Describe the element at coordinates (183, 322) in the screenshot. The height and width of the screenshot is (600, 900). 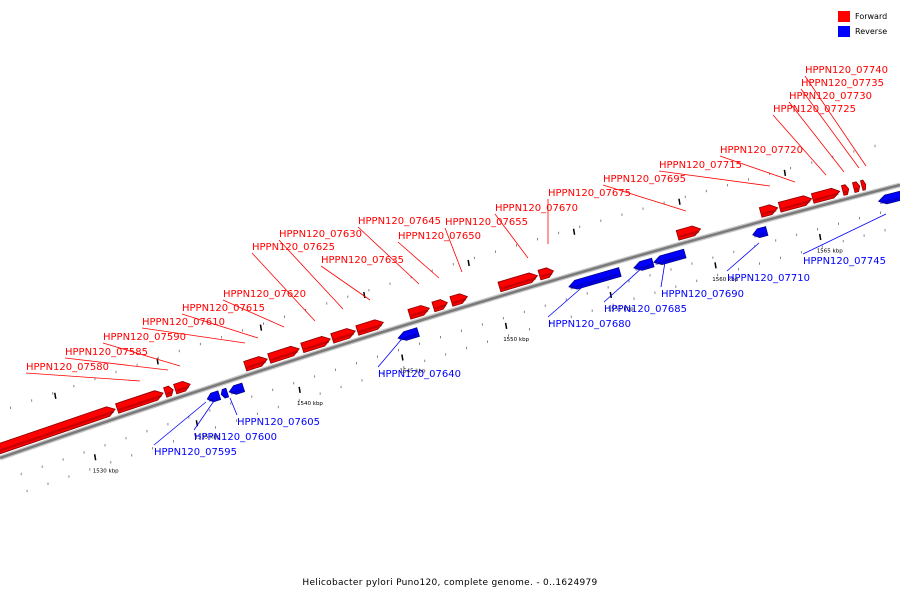
I see `forward-gene-label: HPPN120_07610` at that location.